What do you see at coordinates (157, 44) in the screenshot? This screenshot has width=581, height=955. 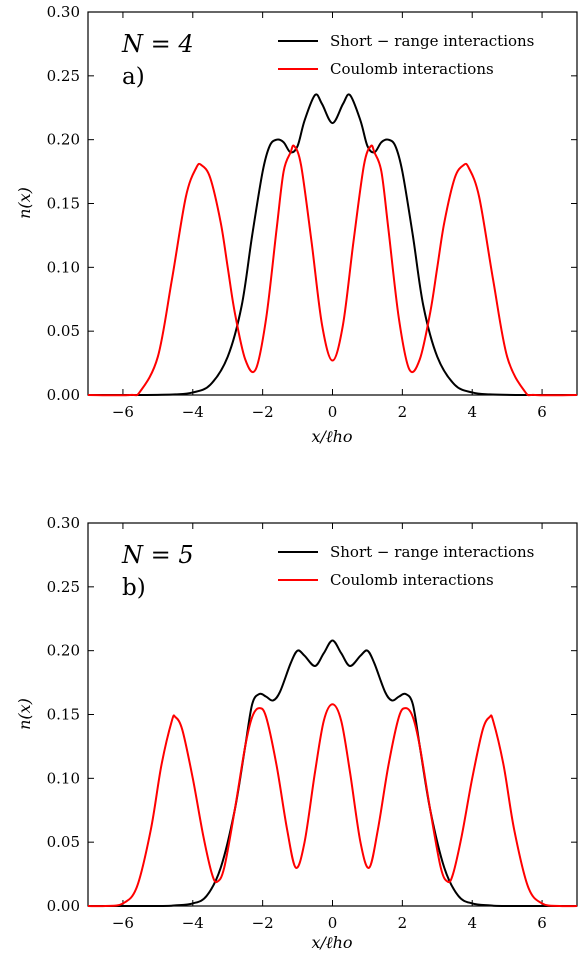 I see `panel-annotation: N = 4` at bounding box center [157, 44].